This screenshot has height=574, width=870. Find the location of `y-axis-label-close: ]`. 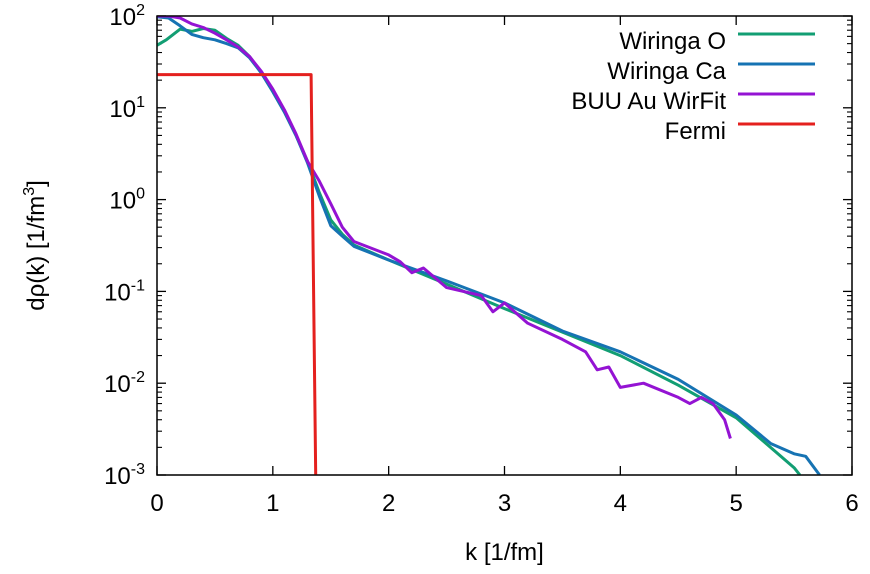

y-axis-label-close: ] is located at coordinates (36, 183).